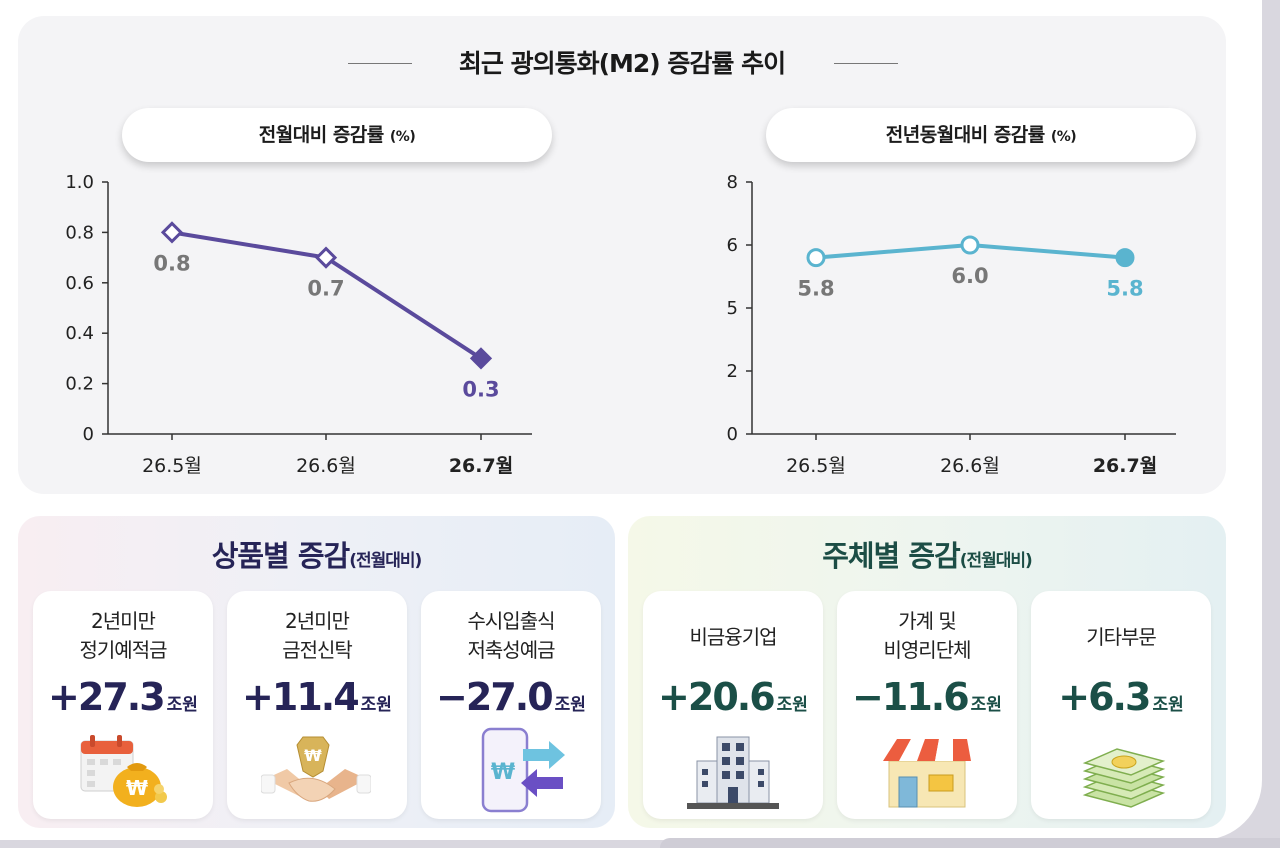 The width and height of the screenshot is (1280, 848). Describe the element at coordinates (732, 182) in the screenshot. I see `chart2-y-tick-label: 8` at that location.